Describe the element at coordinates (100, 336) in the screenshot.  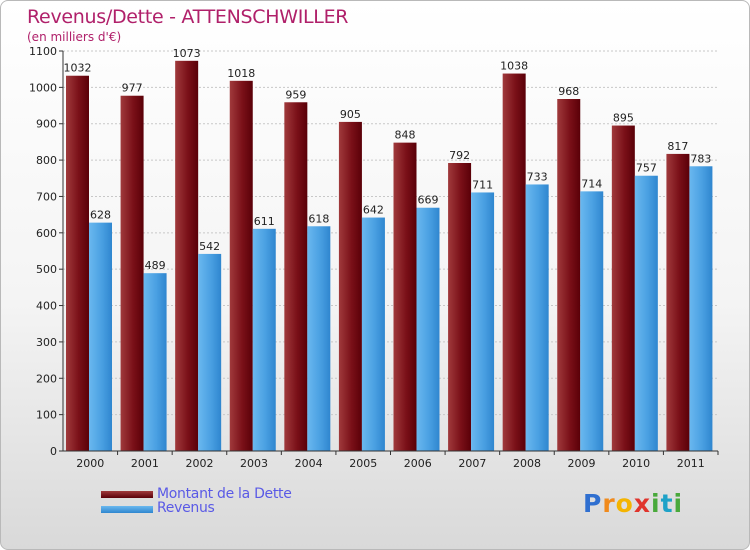
I see `bar-revenue-2000` at that location.